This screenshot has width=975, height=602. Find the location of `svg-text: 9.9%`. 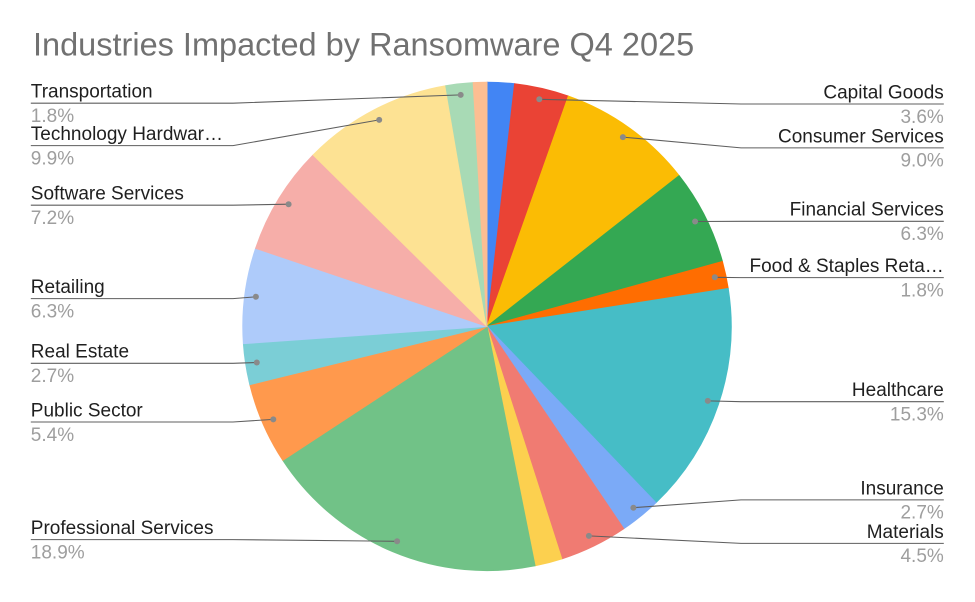

svg-text: 9.9% is located at coordinates (52, 158).